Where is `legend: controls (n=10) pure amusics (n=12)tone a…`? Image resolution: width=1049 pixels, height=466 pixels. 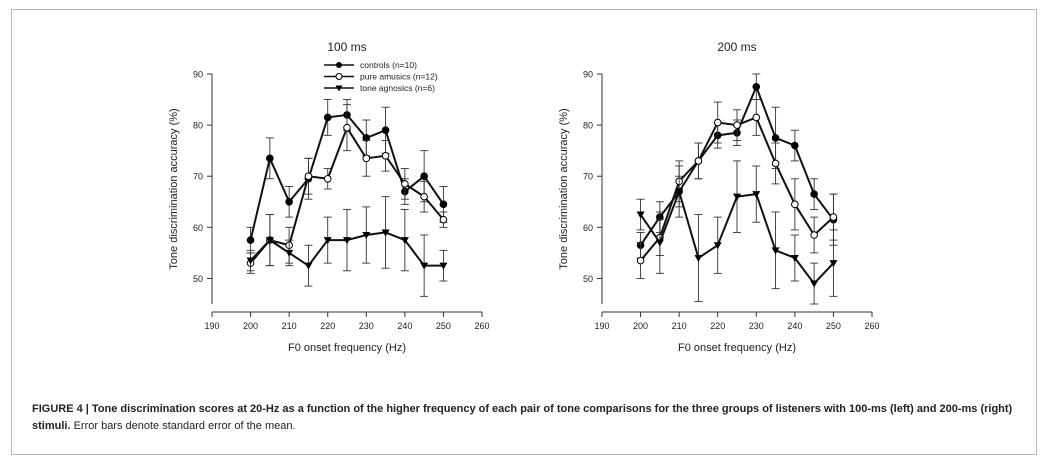
legend: controls (n=10) pure amusics (n=12)tone a… is located at coordinates (381, 76).